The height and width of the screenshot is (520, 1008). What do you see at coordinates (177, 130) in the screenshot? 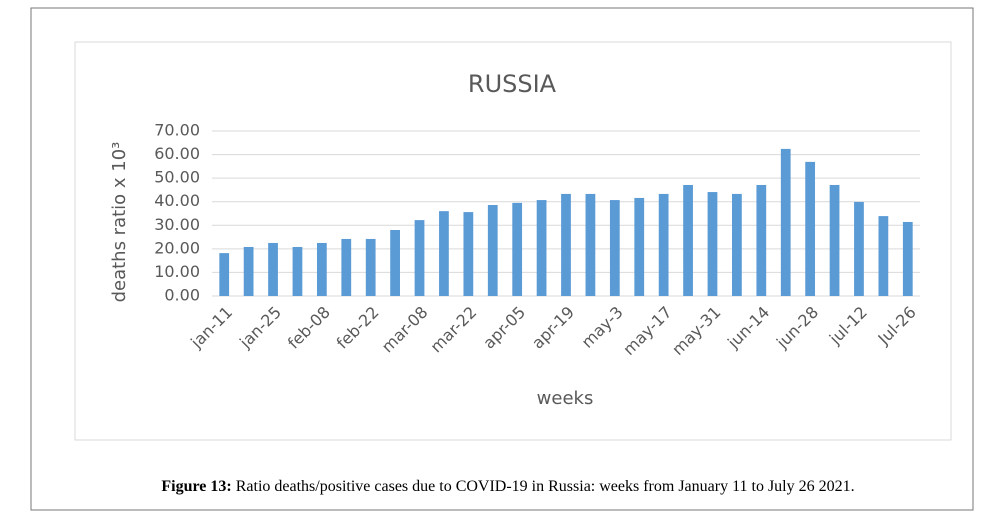
I see `y-tick-label: 70.00` at bounding box center [177, 130].